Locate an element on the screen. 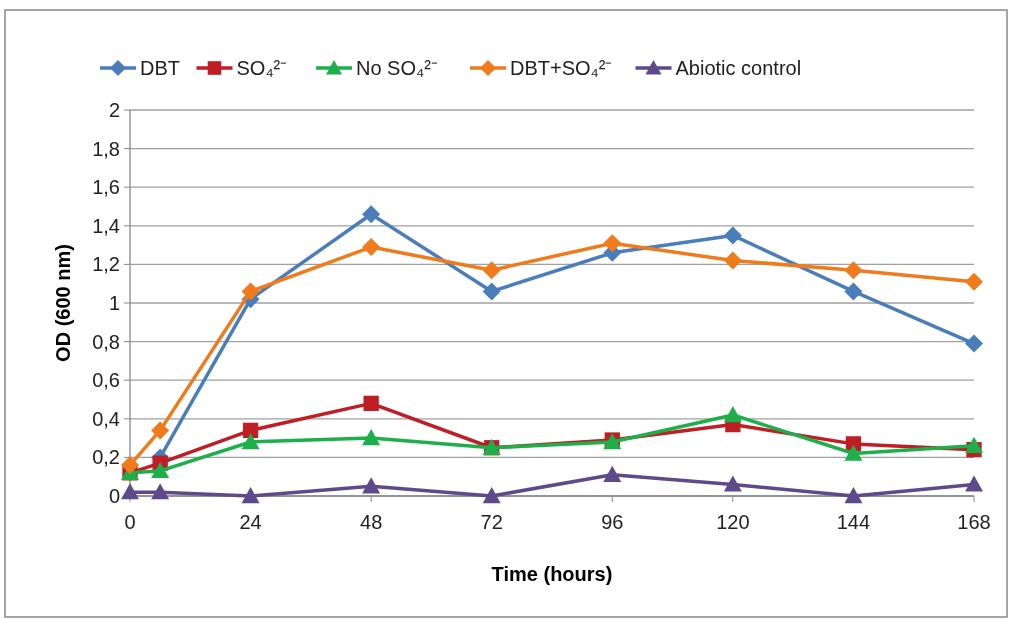 The image size is (1014, 619). x-tick-label: 24 is located at coordinates (250, 522).